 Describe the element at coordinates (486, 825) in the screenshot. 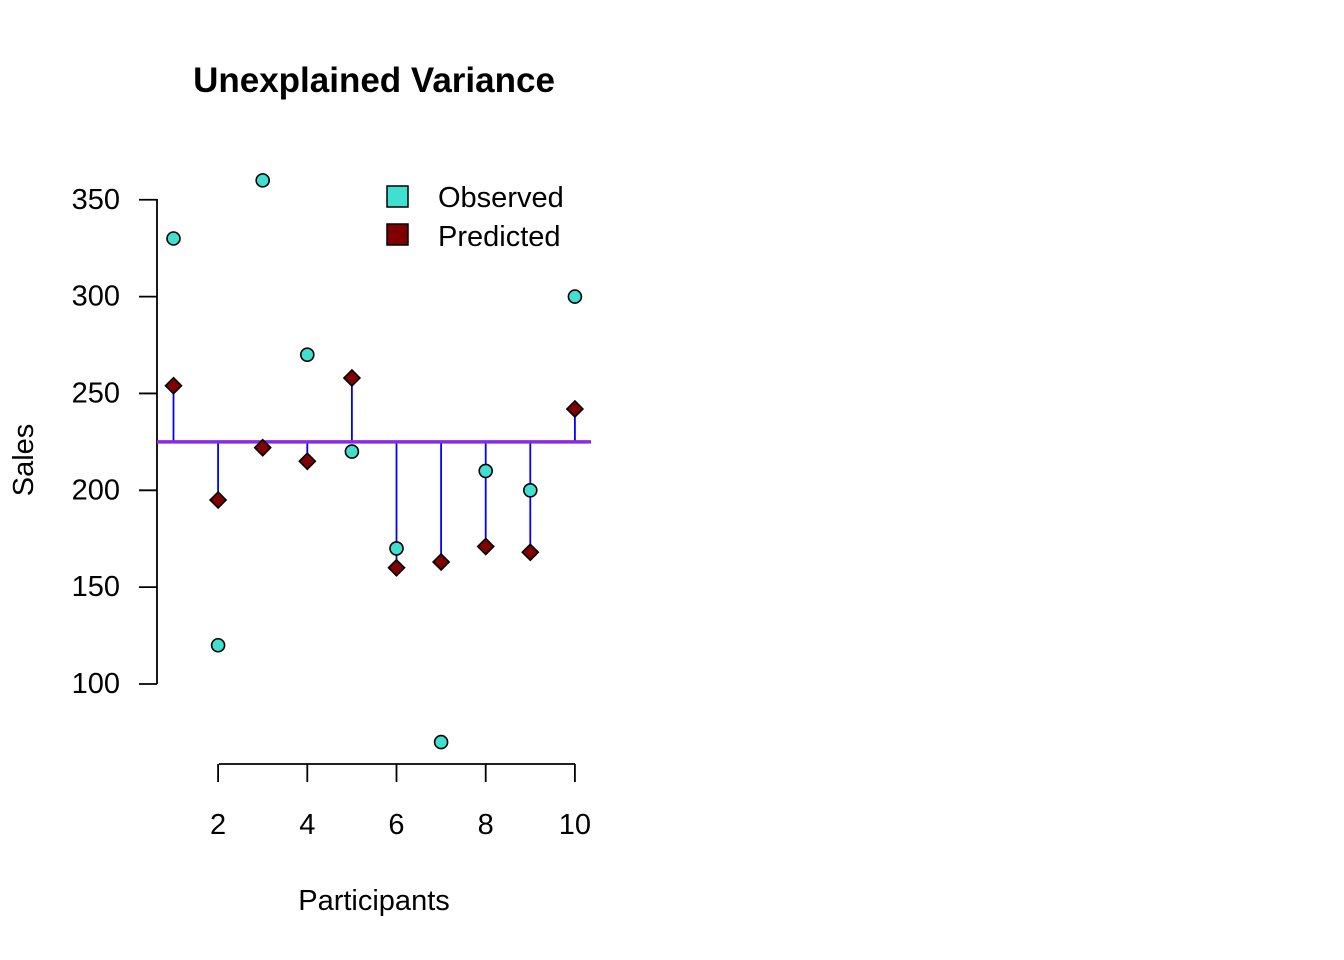

I see `x-tick-label: 8` at that location.